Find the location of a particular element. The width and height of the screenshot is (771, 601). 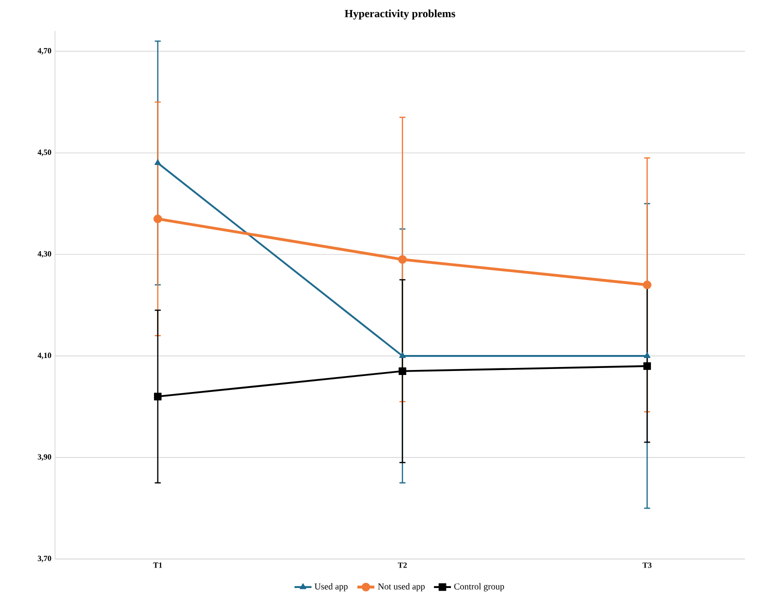

chart-title: Hyperactivity problems is located at coordinates (400, 15).